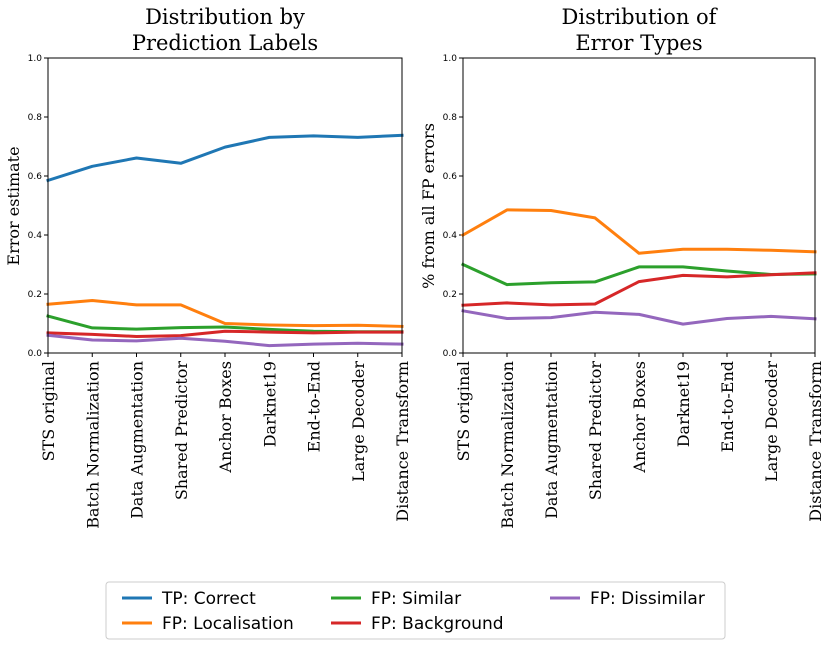 Image resolution: width=830 pixels, height=647 pixels. What do you see at coordinates (402, 441) in the screenshot?
I see `left-x-tick-label: Distance Transform` at bounding box center [402, 441].